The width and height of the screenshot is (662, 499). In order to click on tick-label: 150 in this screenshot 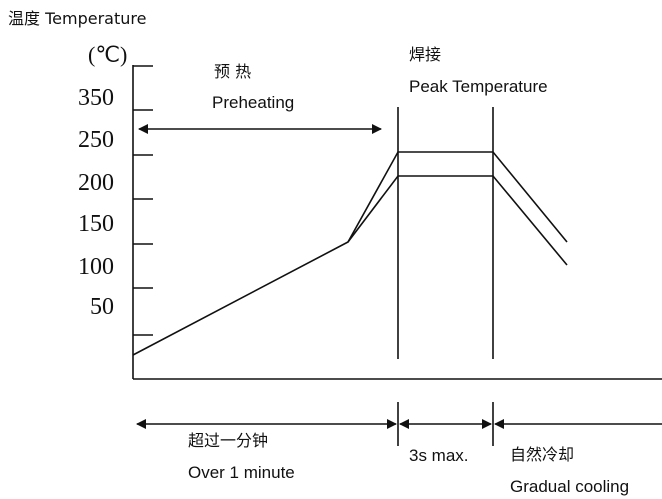, I will do `click(96, 224)`.